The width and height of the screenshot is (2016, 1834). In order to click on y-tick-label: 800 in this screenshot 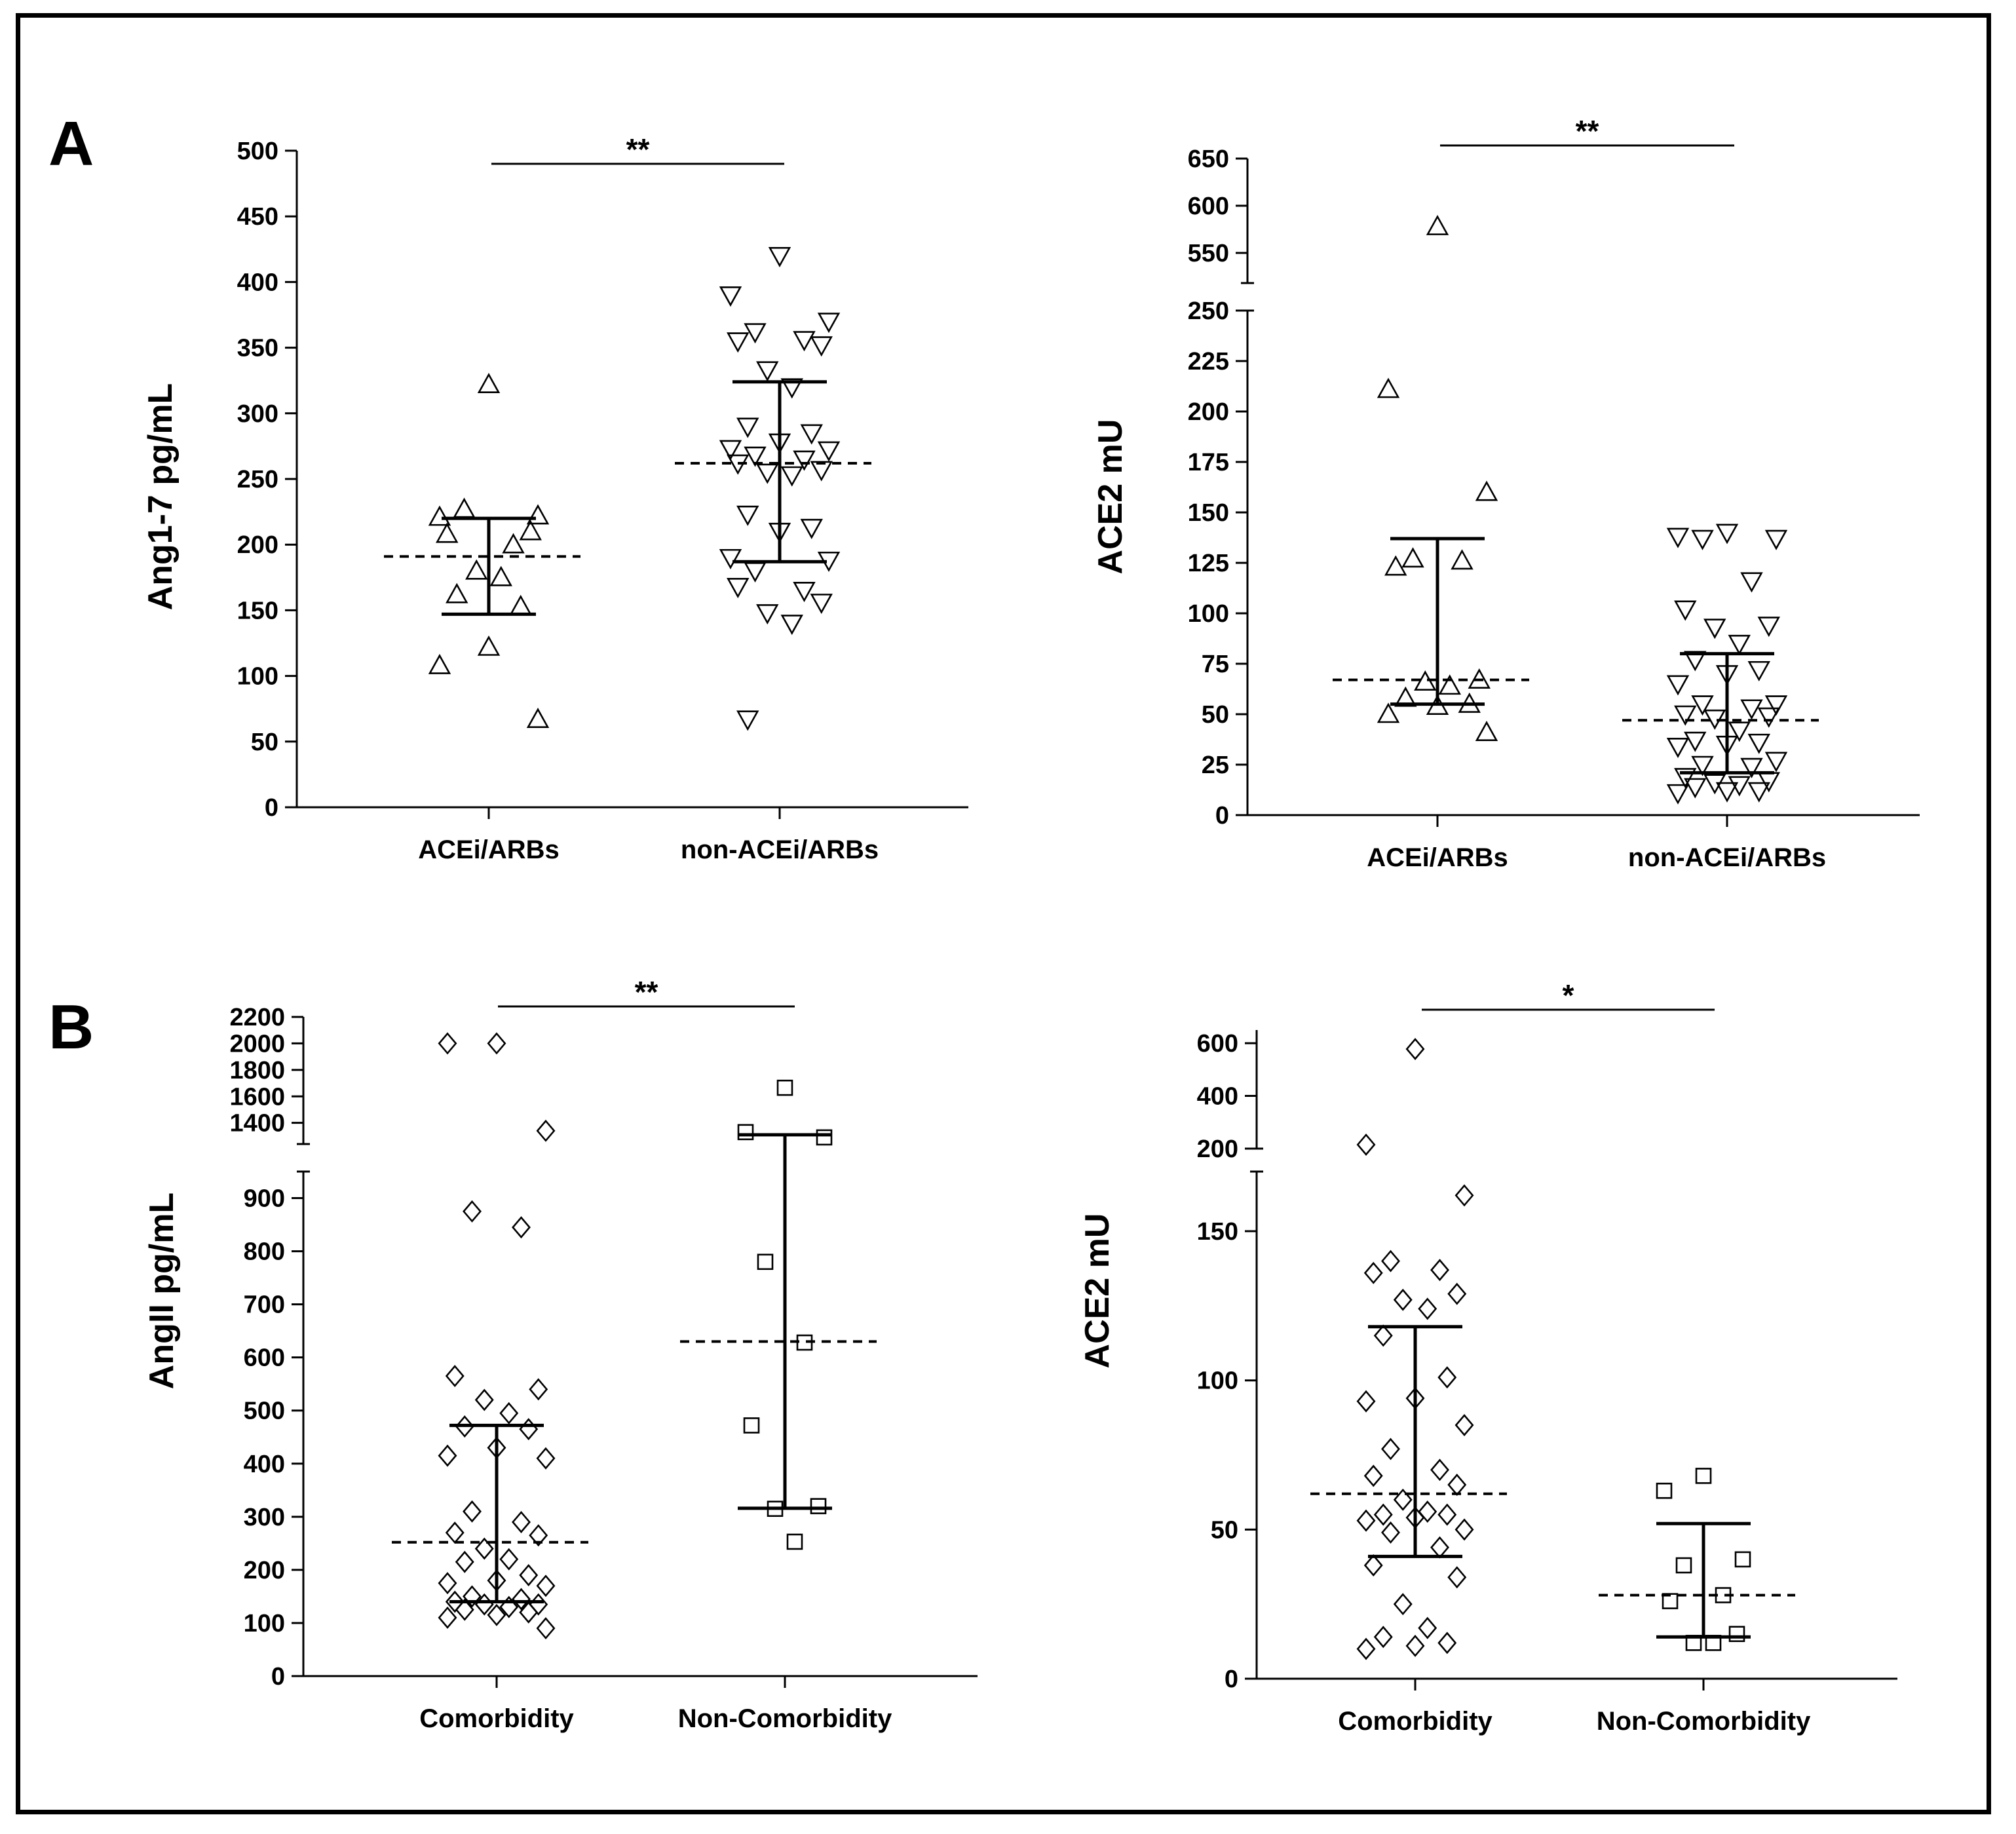, I will do `click(264, 1252)`.